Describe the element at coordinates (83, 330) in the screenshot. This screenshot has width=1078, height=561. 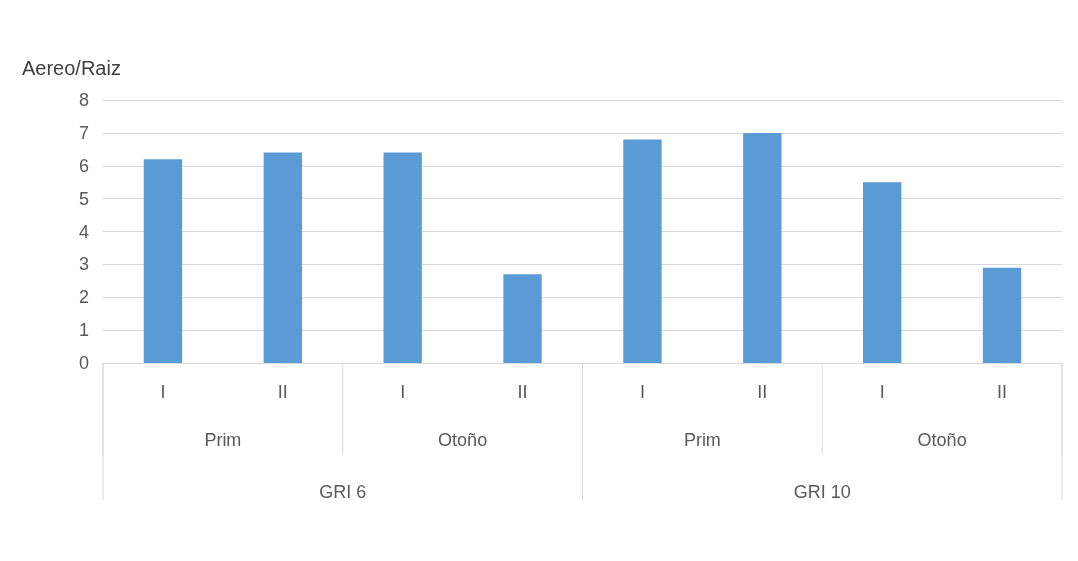
I see `y-tick-label: 1` at that location.